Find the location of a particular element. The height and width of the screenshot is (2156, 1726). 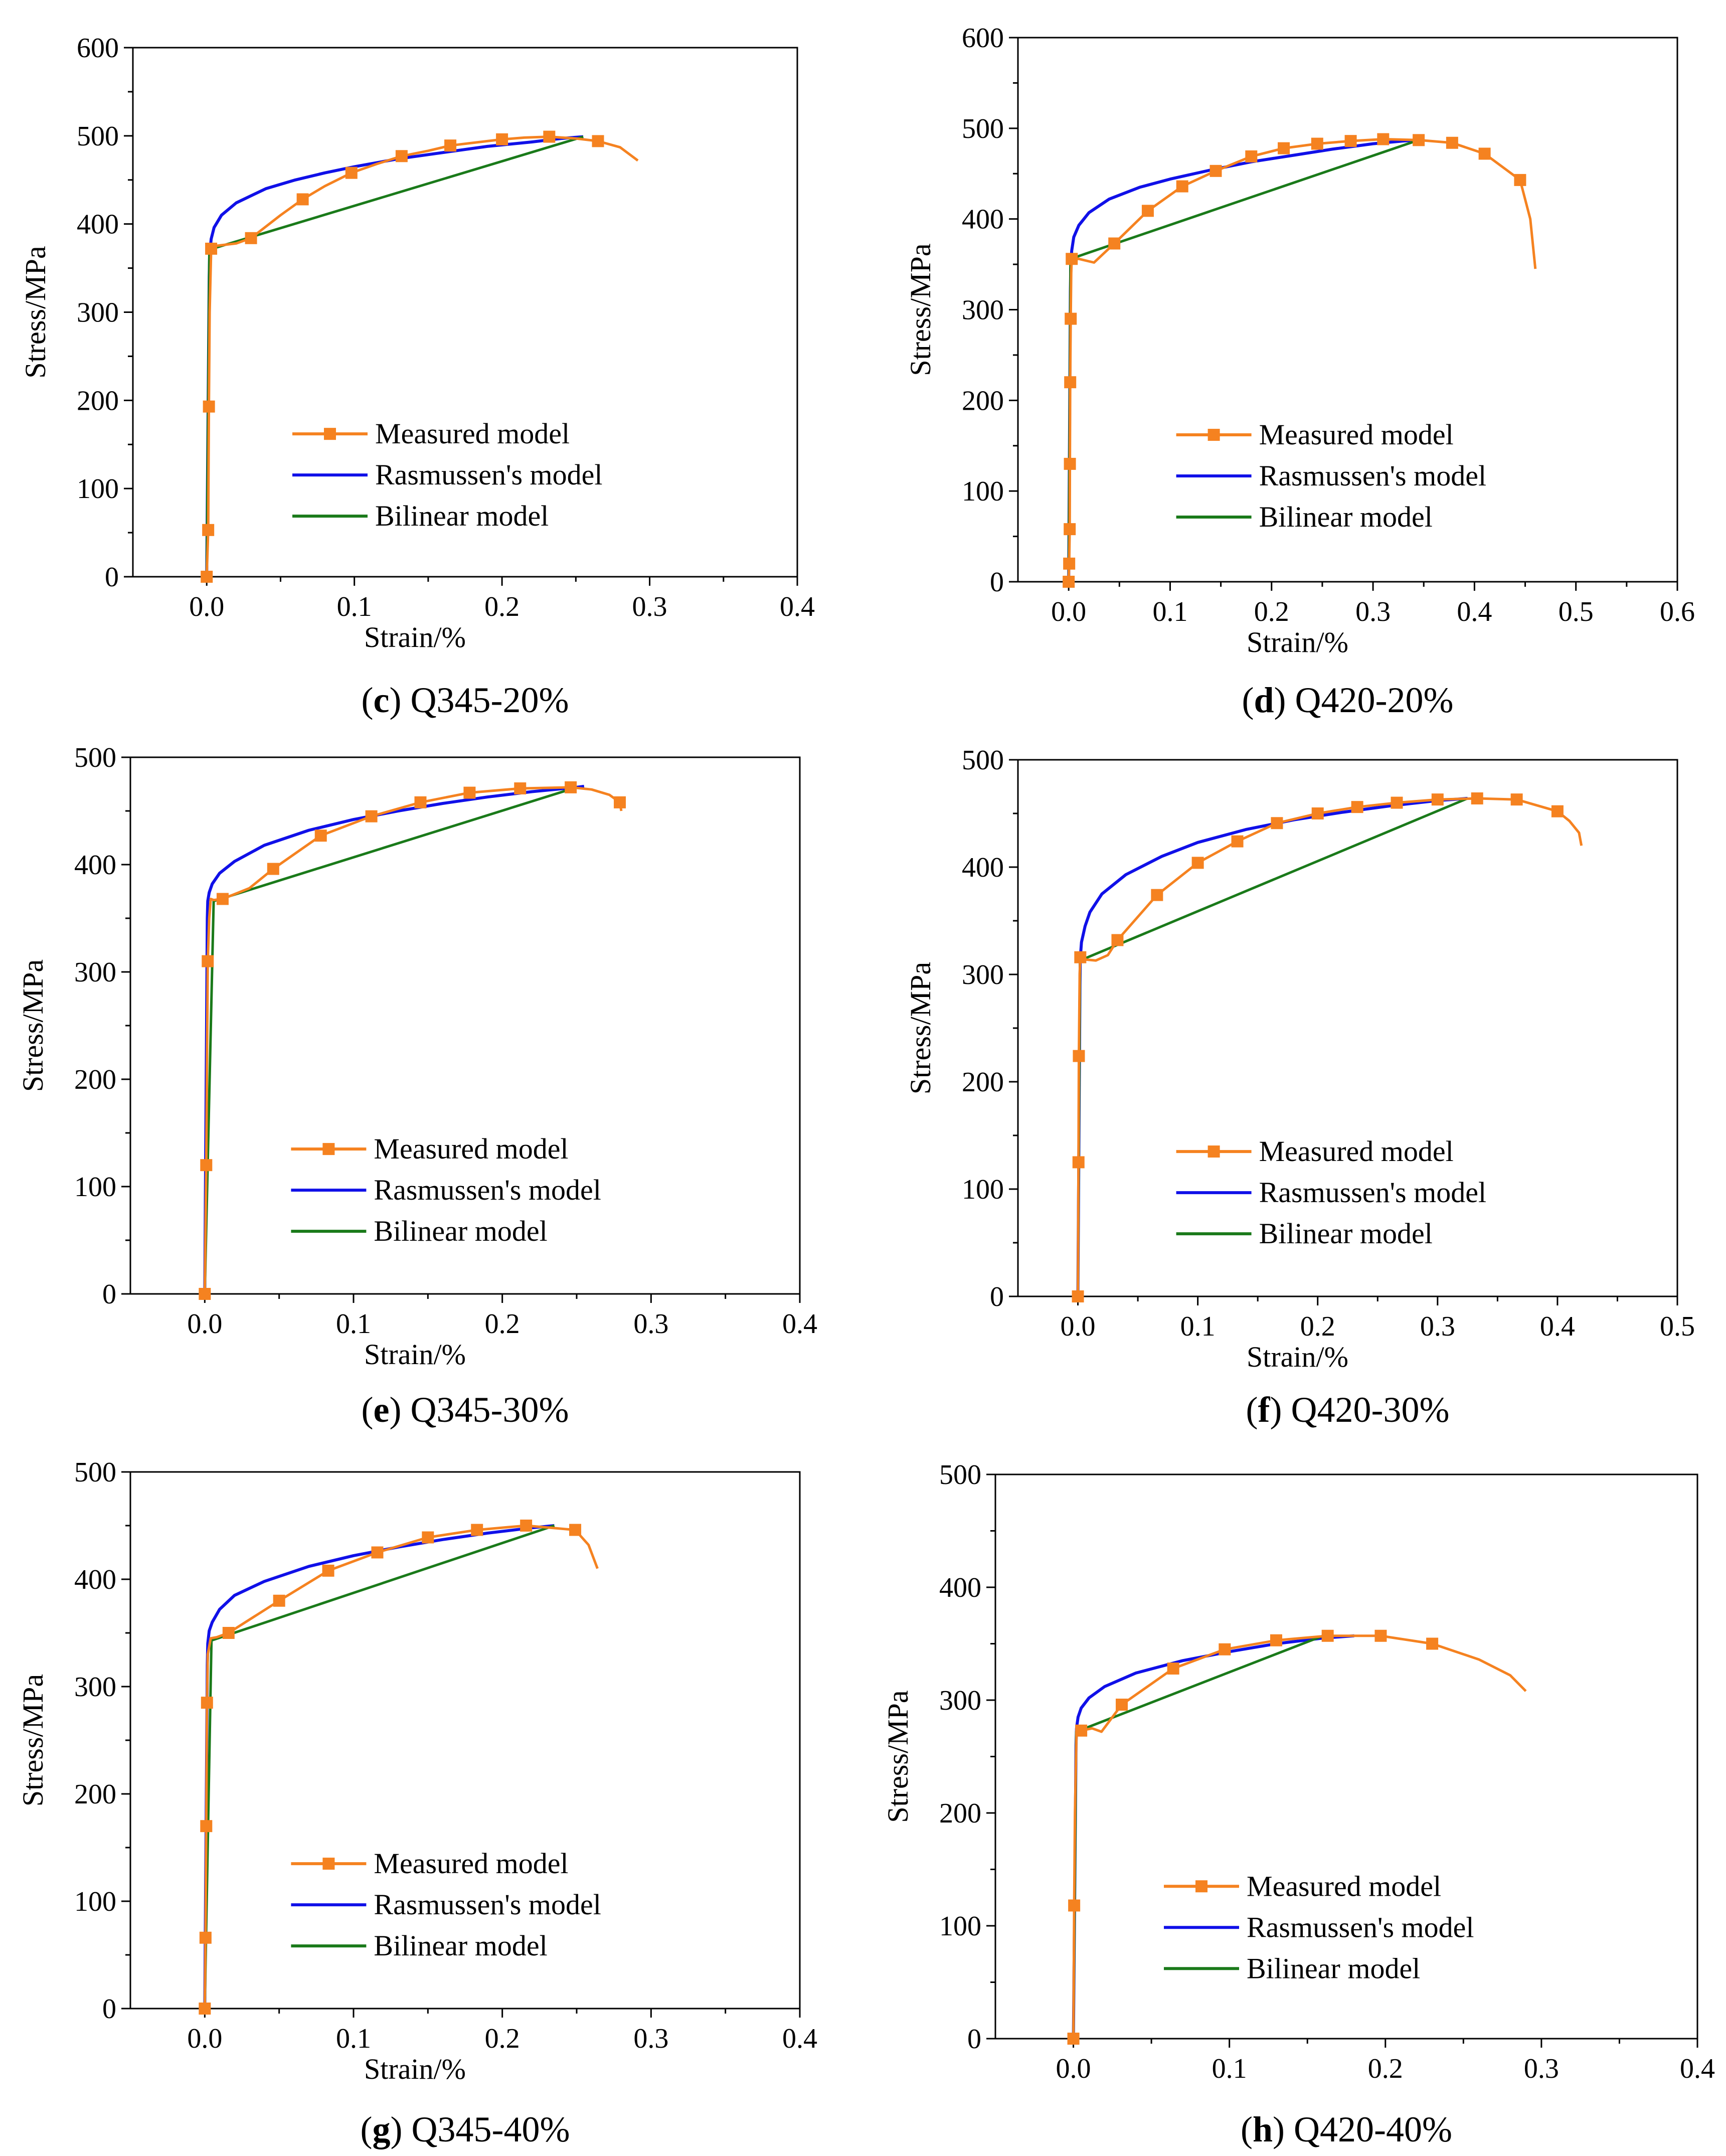

caption-label: Q420-30% is located at coordinates (1370, 1410).